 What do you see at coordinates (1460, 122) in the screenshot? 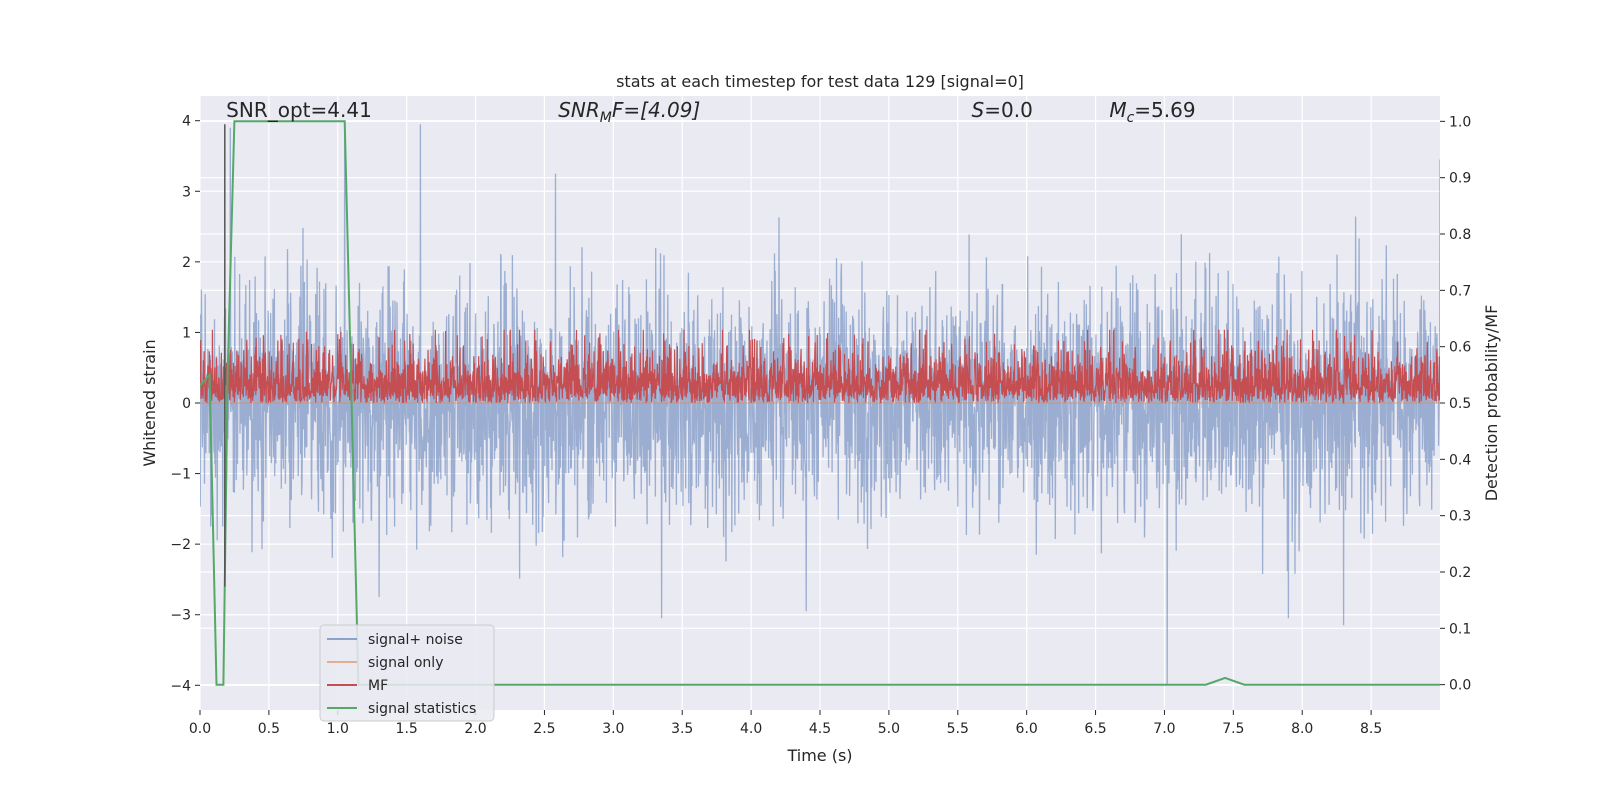
I see `y-right-tick-label: 1.0` at bounding box center [1460, 122].